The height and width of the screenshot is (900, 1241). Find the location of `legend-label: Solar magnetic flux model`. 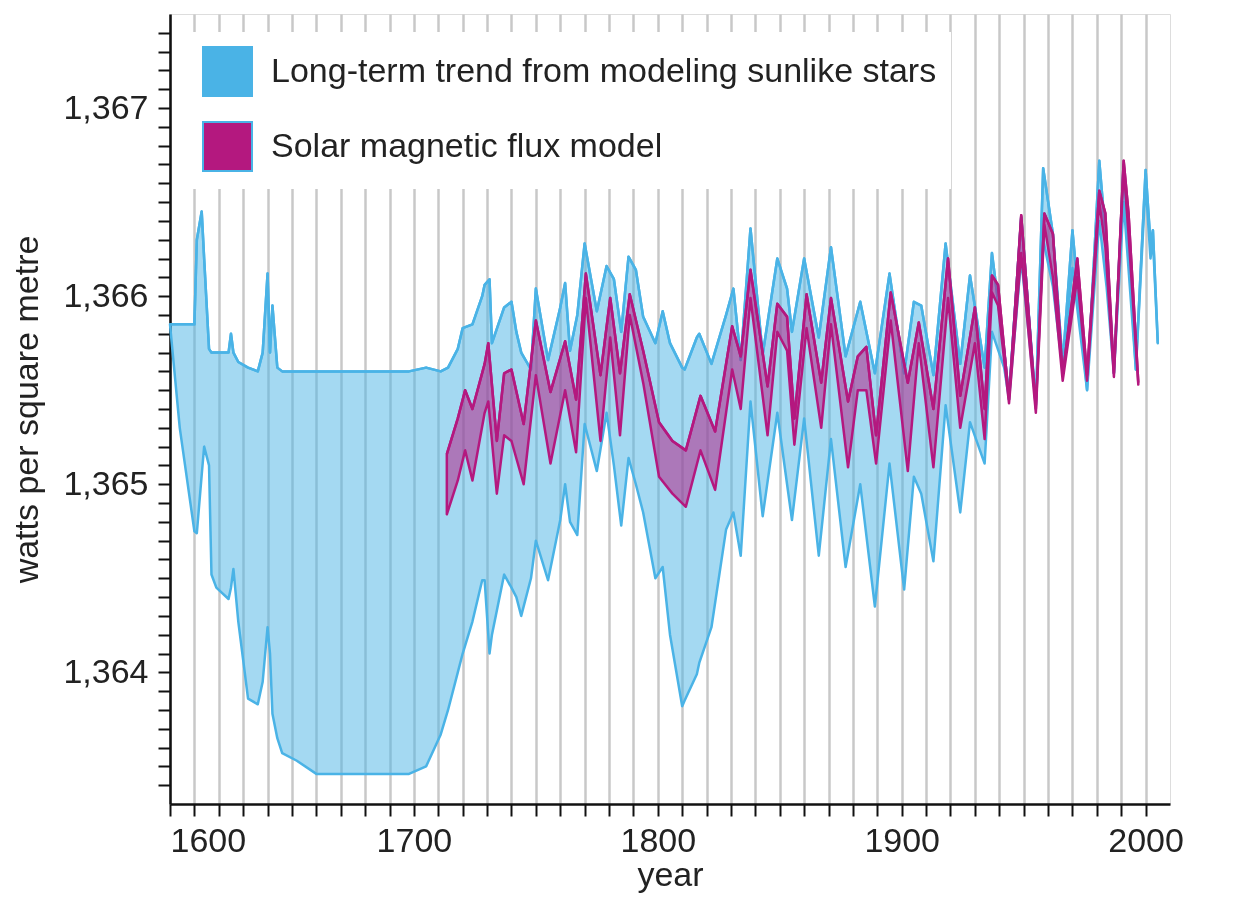

legend-label: Solar magnetic flux model is located at coordinates (467, 144).